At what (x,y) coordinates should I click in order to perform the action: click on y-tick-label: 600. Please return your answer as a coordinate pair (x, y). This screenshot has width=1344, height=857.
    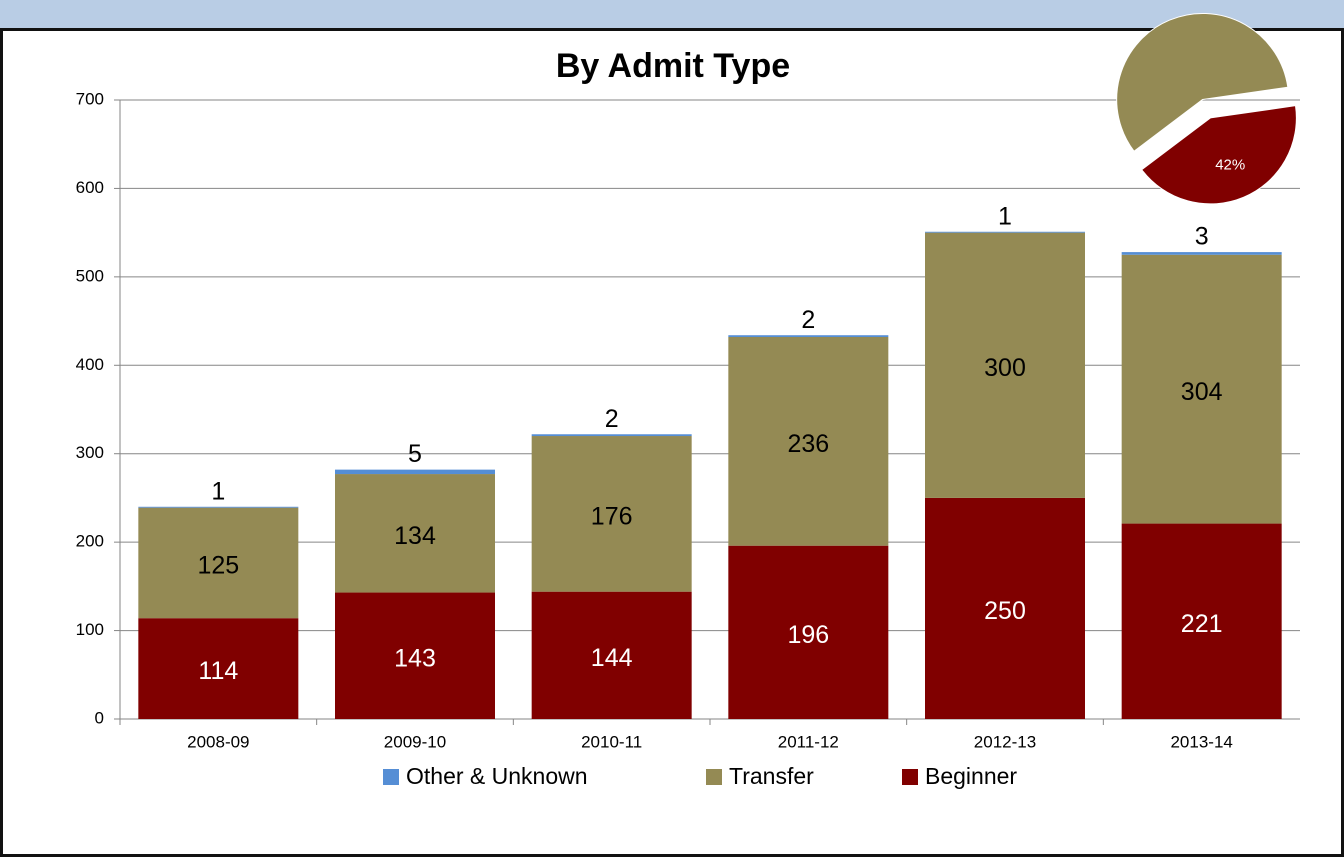
    Looking at the image, I should click on (90, 187).